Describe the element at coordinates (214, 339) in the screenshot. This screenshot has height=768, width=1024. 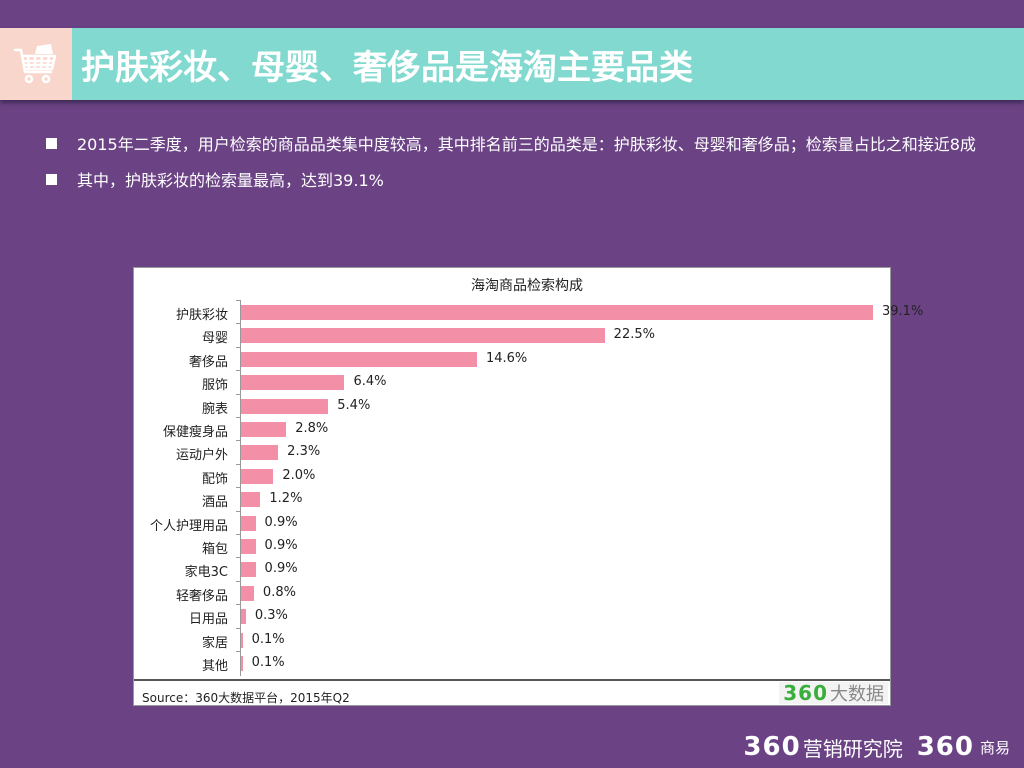
I see `category-label: 母婴` at that location.